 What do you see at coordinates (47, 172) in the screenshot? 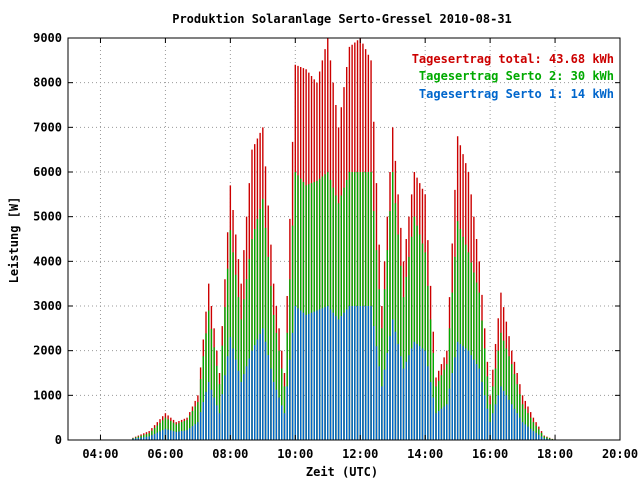
I see `y-tick-label: 6000` at bounding box center [47, 172].